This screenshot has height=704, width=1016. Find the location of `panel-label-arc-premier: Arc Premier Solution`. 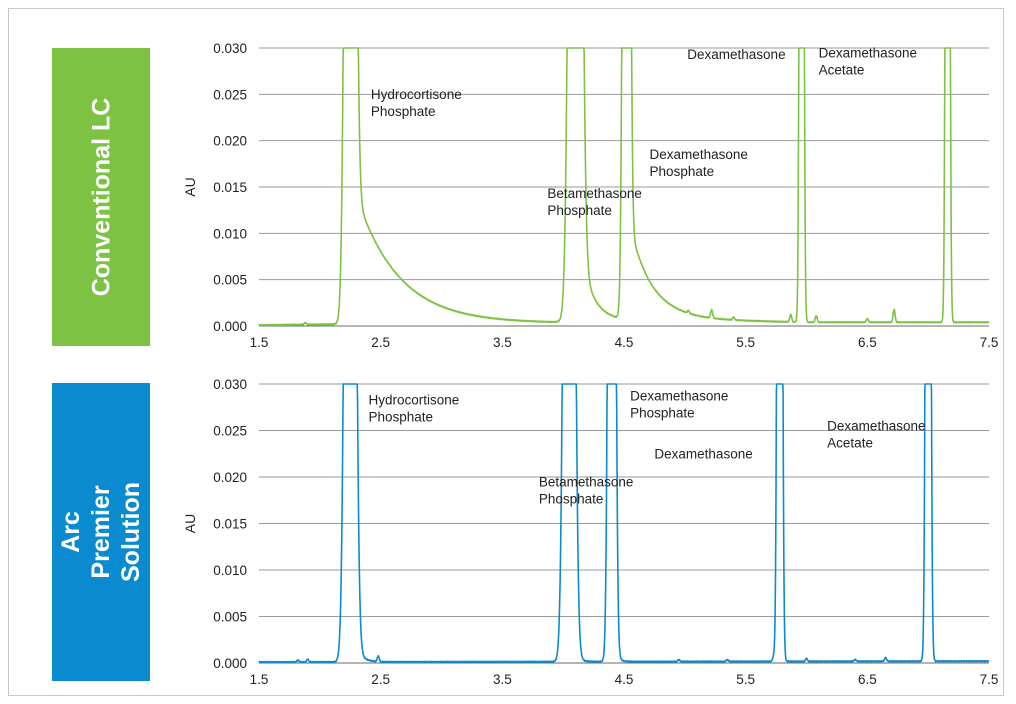

panel-label-arc-premier: Arc Premier Solution is located at coordinates (101, 532).